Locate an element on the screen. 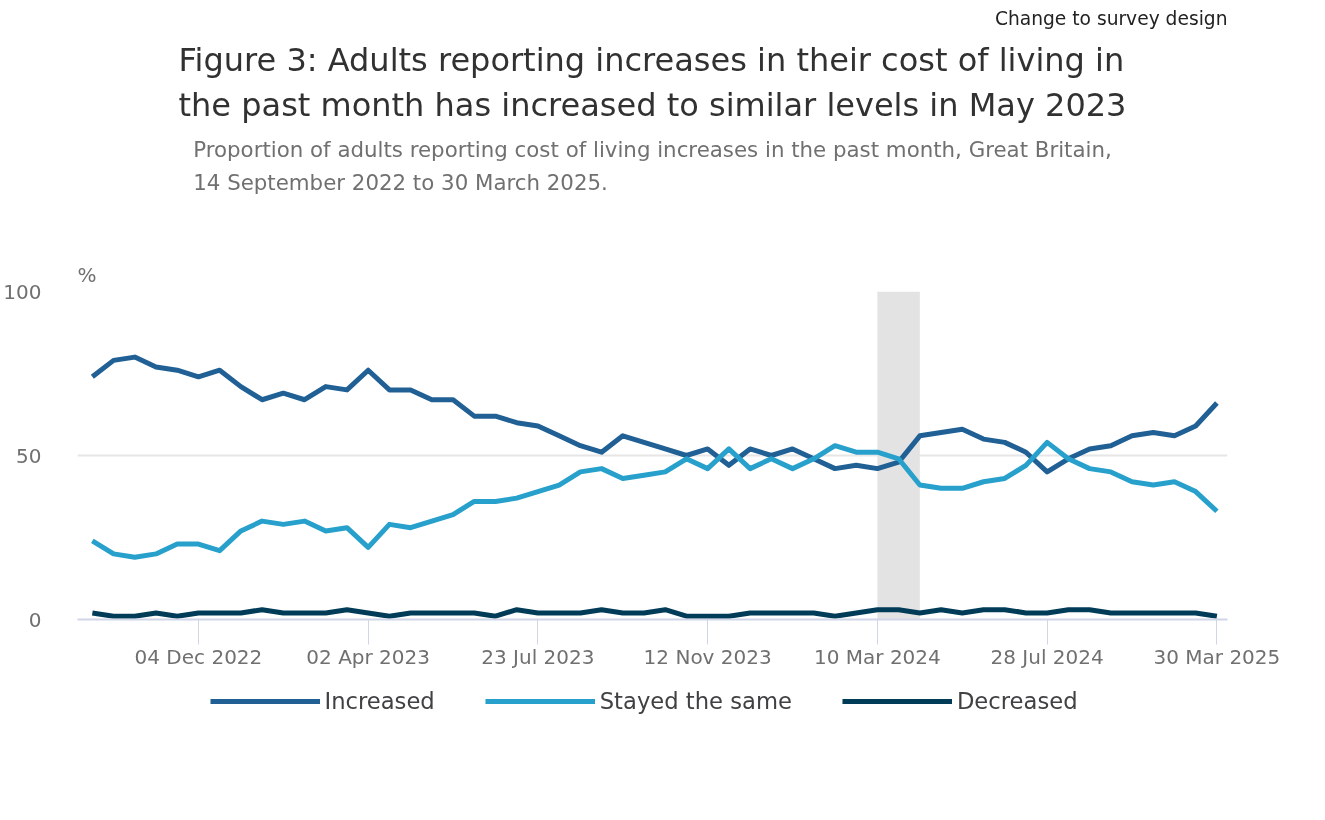 This screenshot has height=820, width=1325. y-axis-title: % is located at coordinates (87, 274).